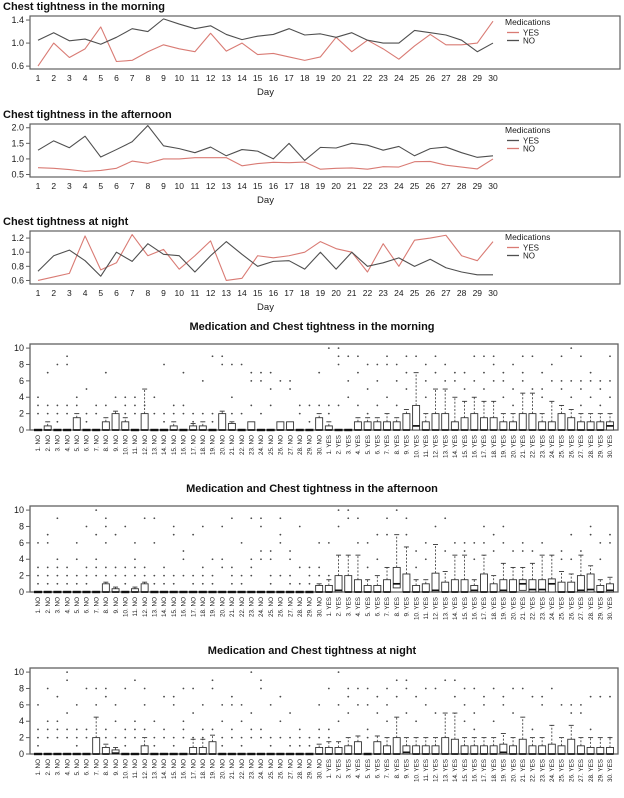  What do you see at coordinates (494, 770) in the screenshot?
I see `svg-text: 18. YES` at bounding box center [494, 770].